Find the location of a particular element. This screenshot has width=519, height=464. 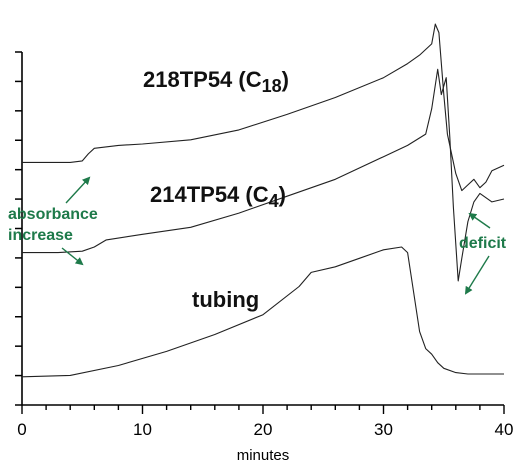

series-label-subscript: 18 is located at coordinates (272, 86).